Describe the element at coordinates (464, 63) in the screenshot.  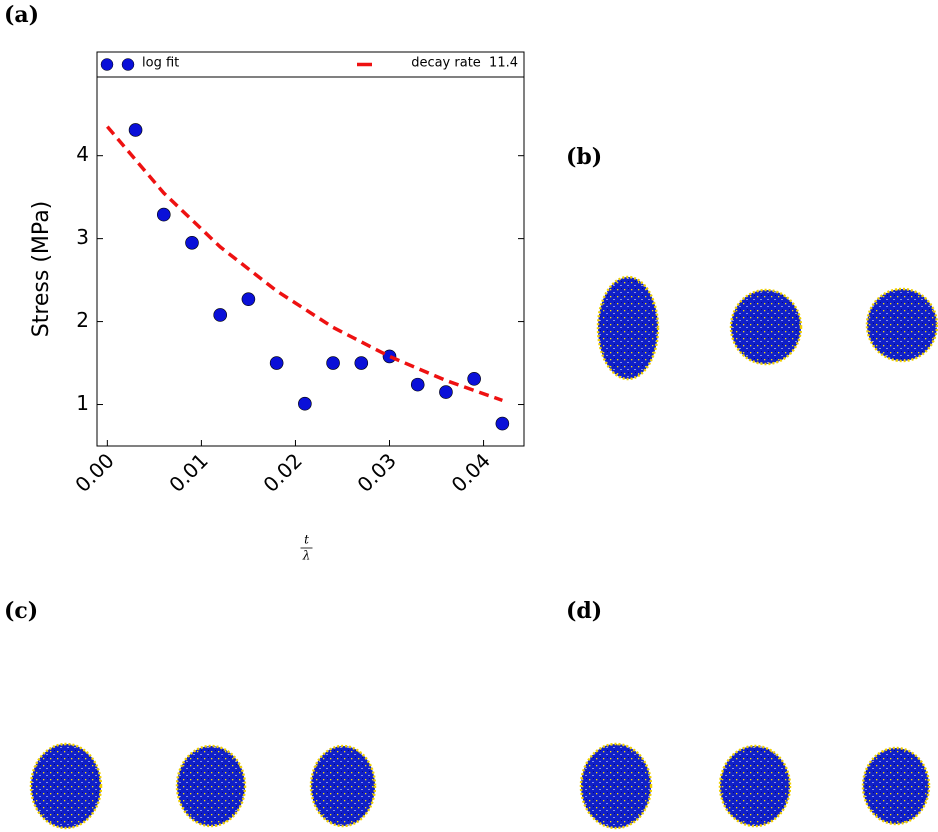
I see `legend-label: decay rate 11.4` at that location.